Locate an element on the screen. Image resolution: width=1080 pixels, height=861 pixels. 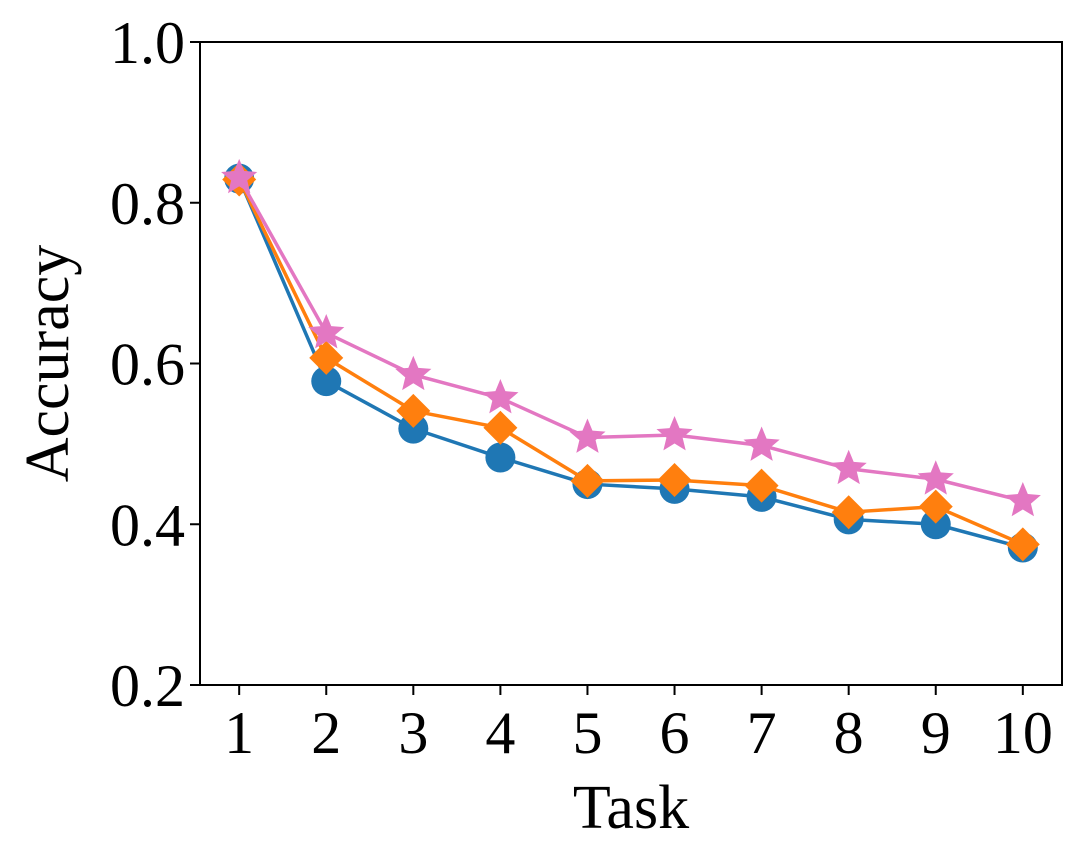
x-tick-label: 7 is located at coordinates (762, 733).